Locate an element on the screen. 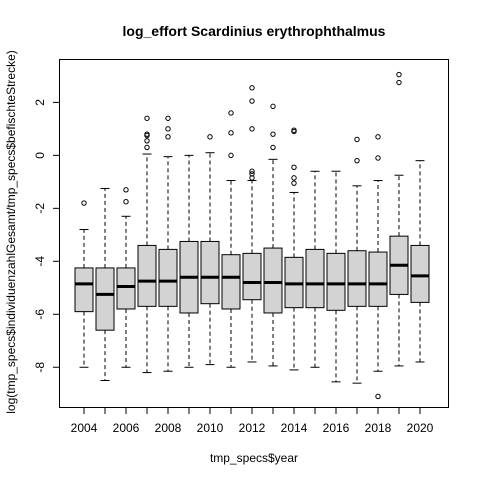 This screenshot has width=480, height=480. box-2007 is located at coordinates (147, 244).